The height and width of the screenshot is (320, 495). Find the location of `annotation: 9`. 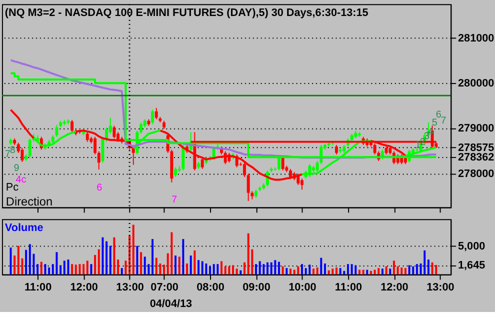

annotation: 9 is located at coordinates (17, 168).